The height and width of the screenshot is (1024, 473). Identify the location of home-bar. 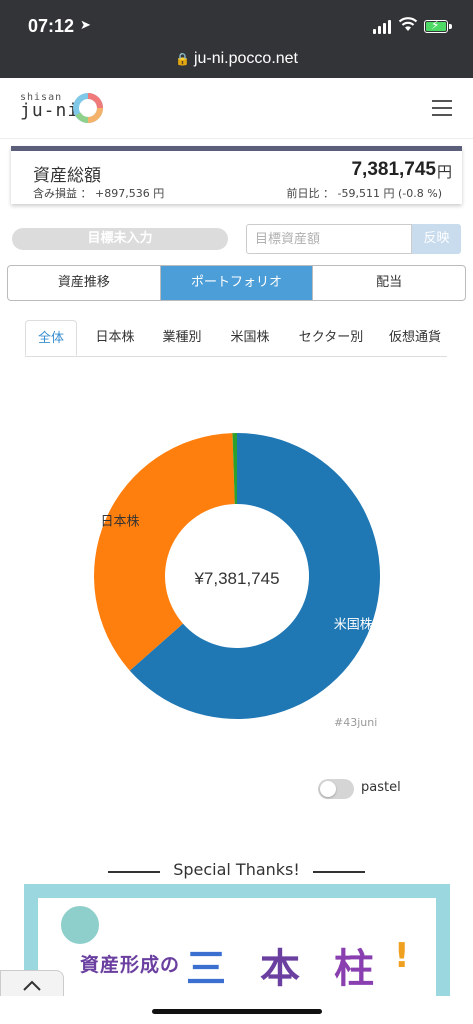
(236, 1010).